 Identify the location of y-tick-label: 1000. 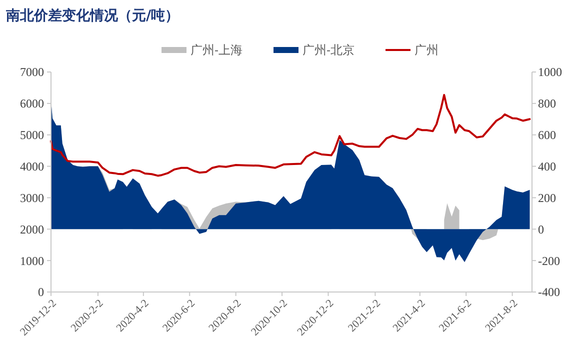
(32, 261).